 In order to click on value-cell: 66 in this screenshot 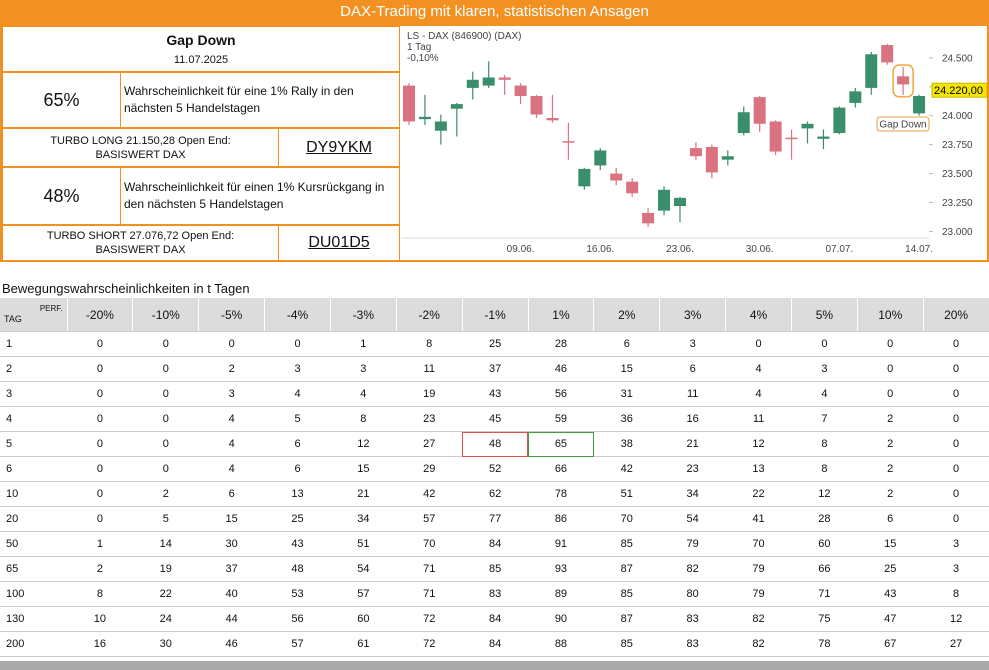, I will do `click(561, 469)`.